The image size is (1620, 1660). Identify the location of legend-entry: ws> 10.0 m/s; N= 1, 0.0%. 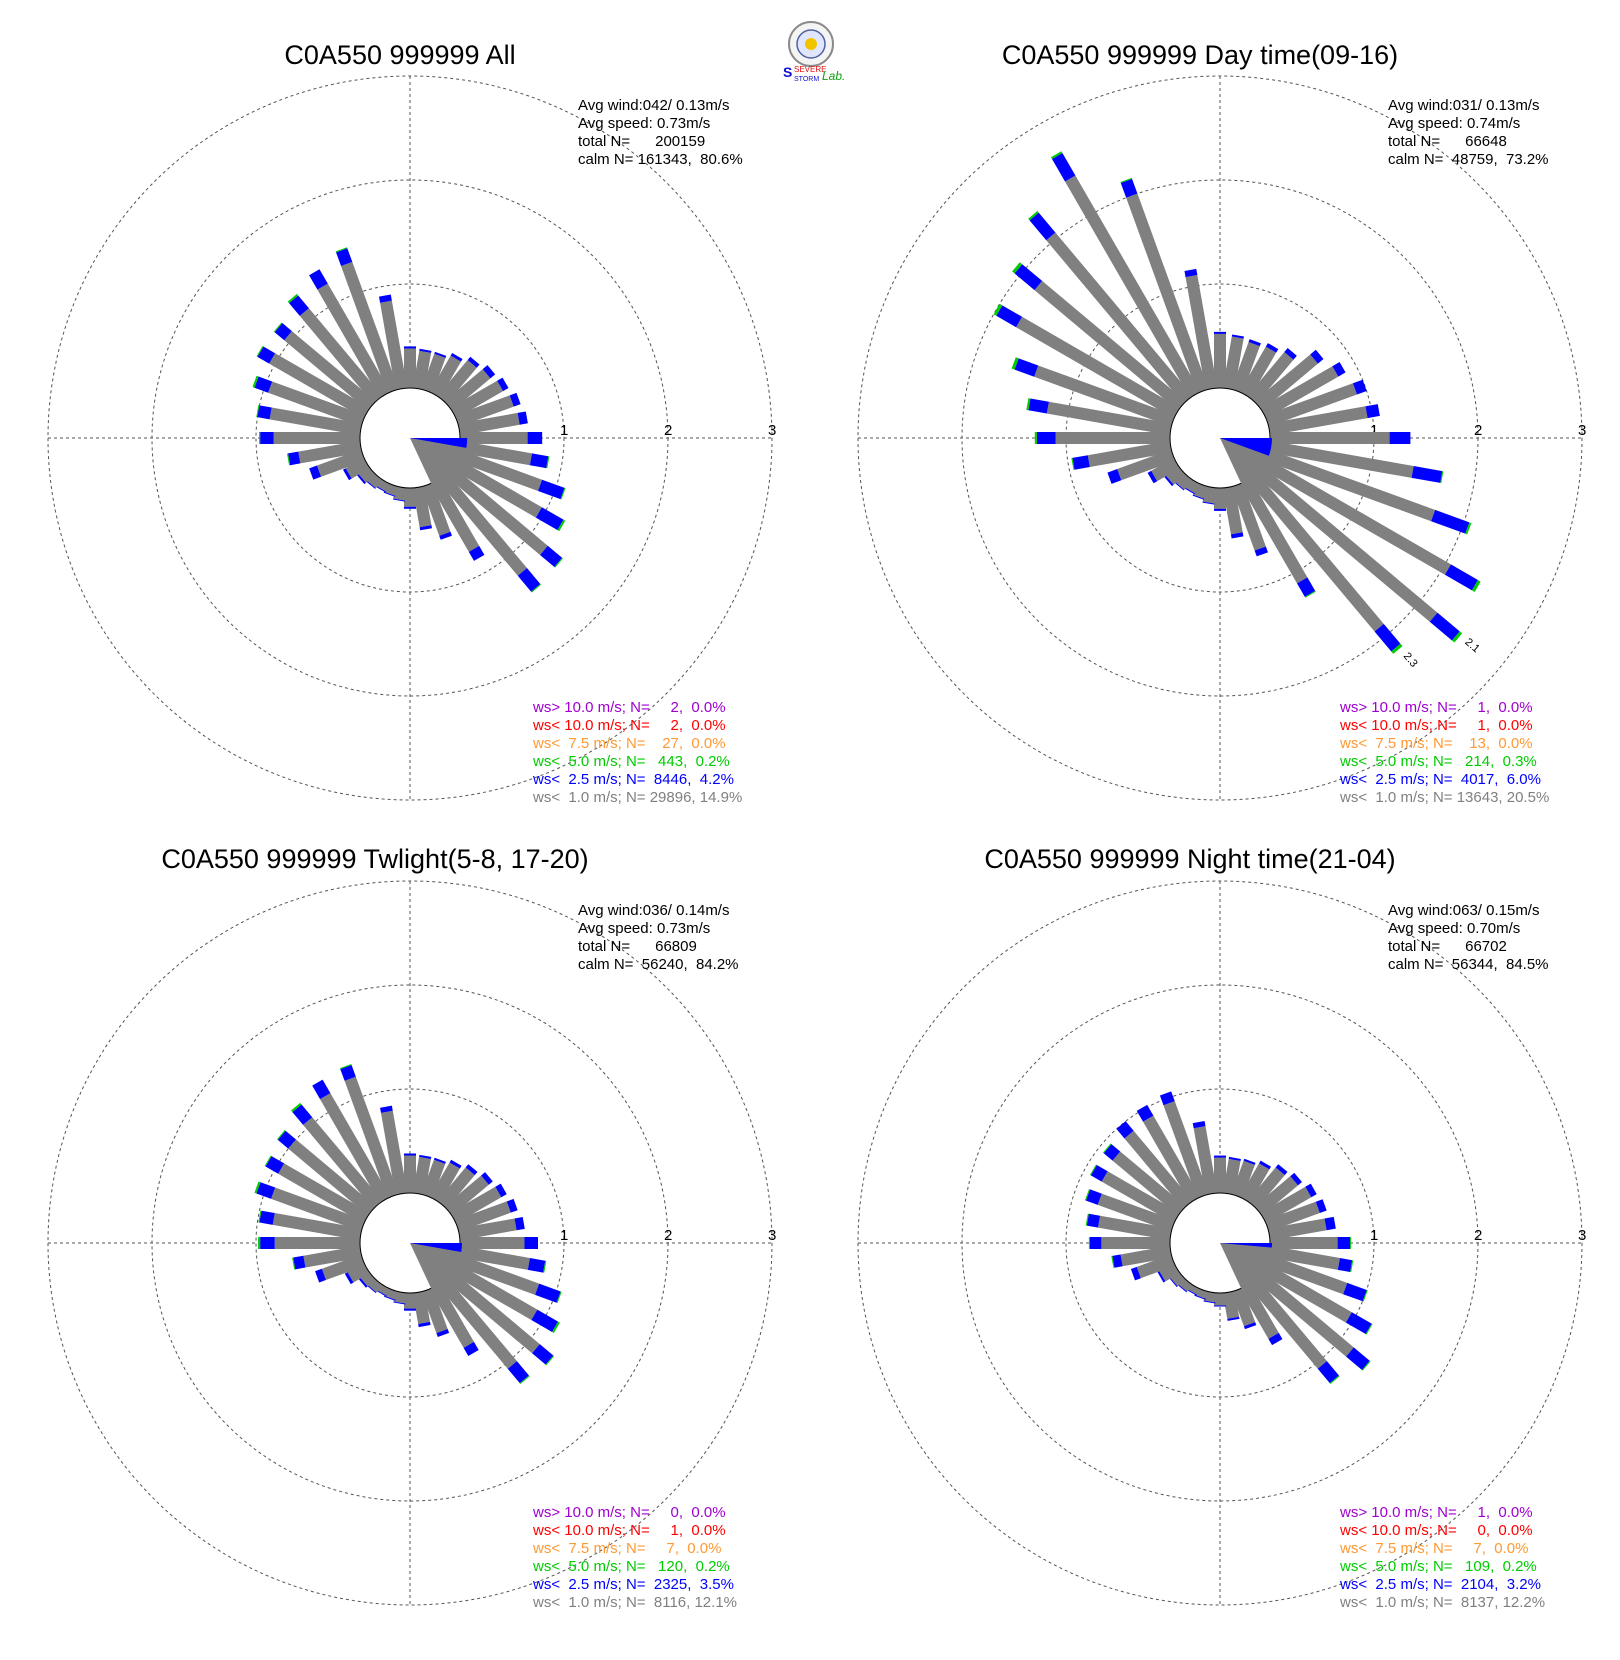
(1436, 1512).